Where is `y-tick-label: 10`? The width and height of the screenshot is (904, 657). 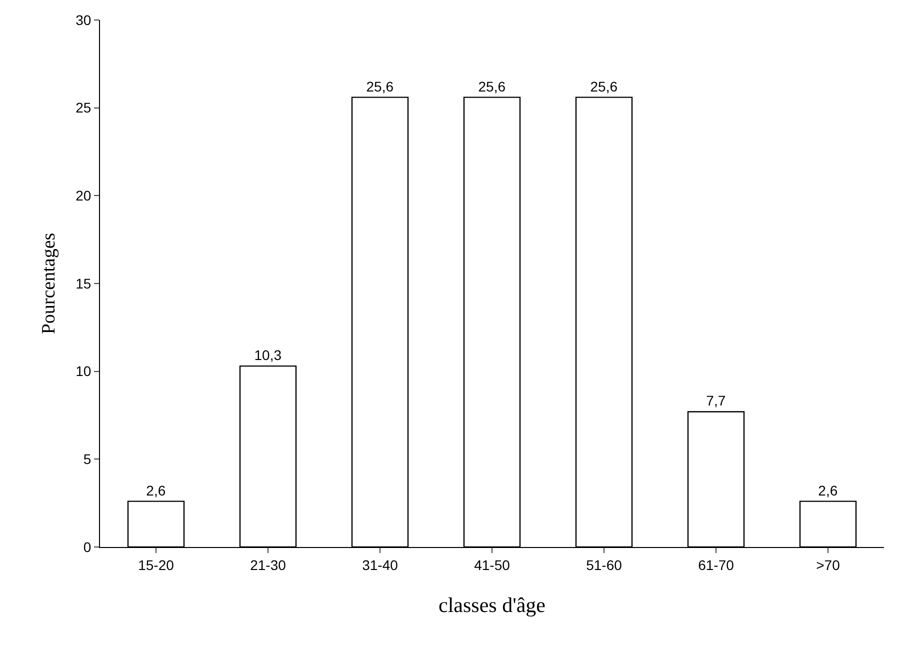
y-tick-label: 10 is located at coordinates (84, 371).